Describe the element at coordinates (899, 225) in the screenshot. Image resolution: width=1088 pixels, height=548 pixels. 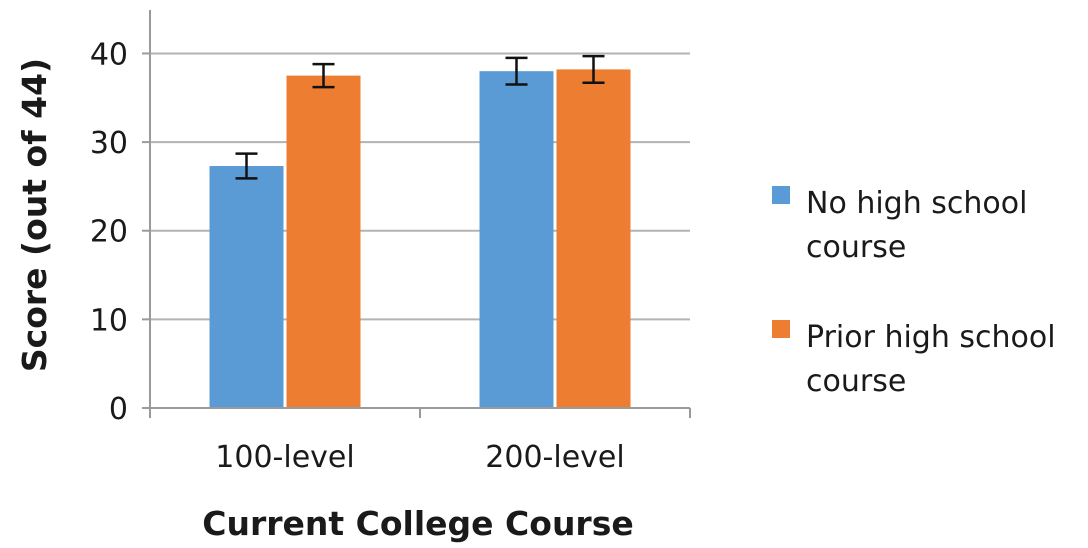
I see `legend-item: No high school course` at that location.